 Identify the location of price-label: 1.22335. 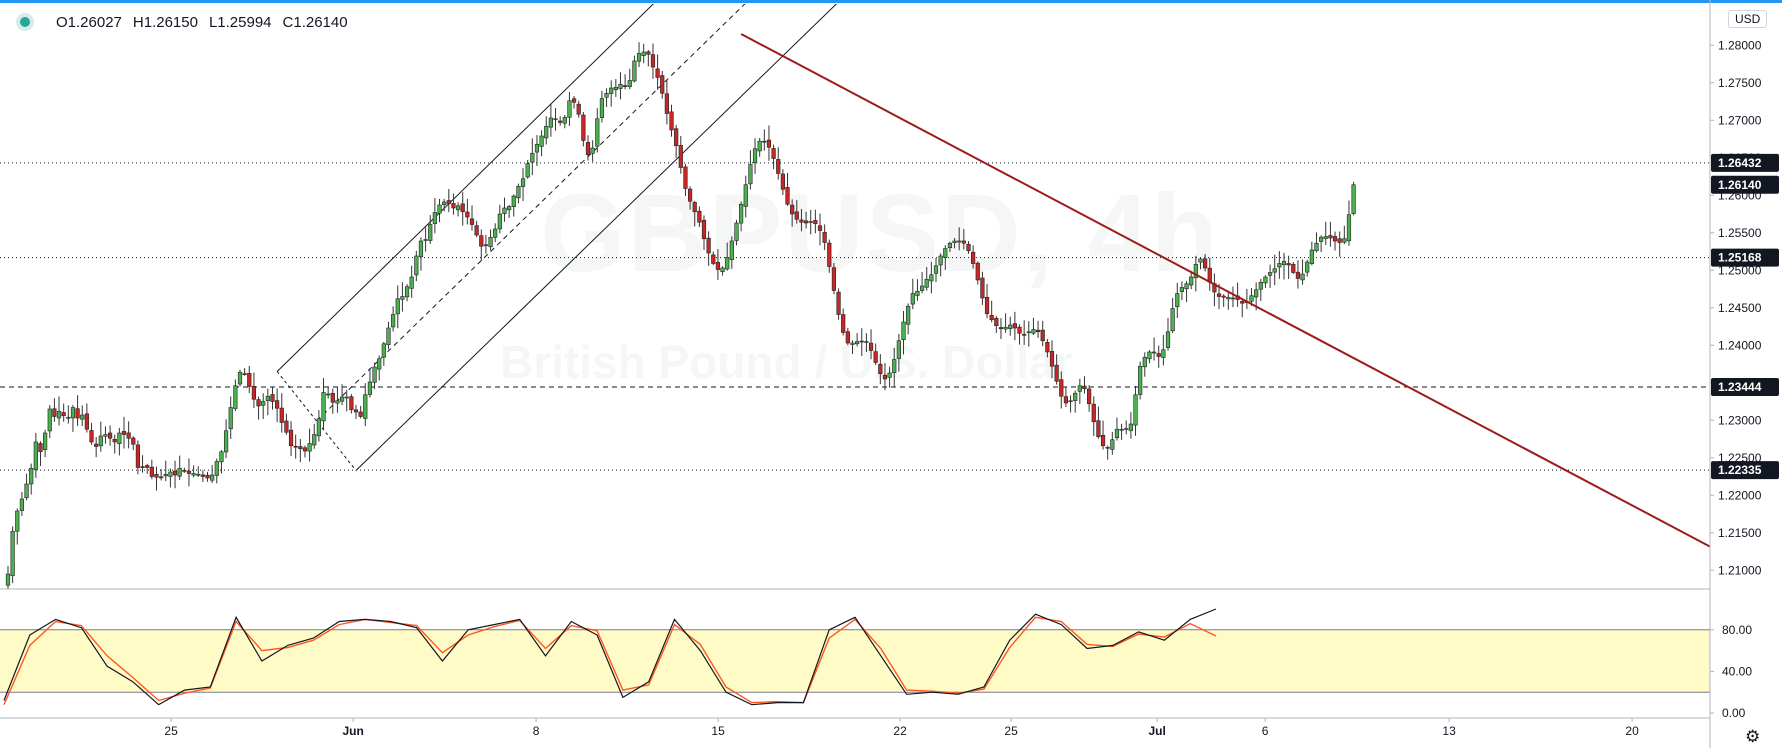
(1740, 470).